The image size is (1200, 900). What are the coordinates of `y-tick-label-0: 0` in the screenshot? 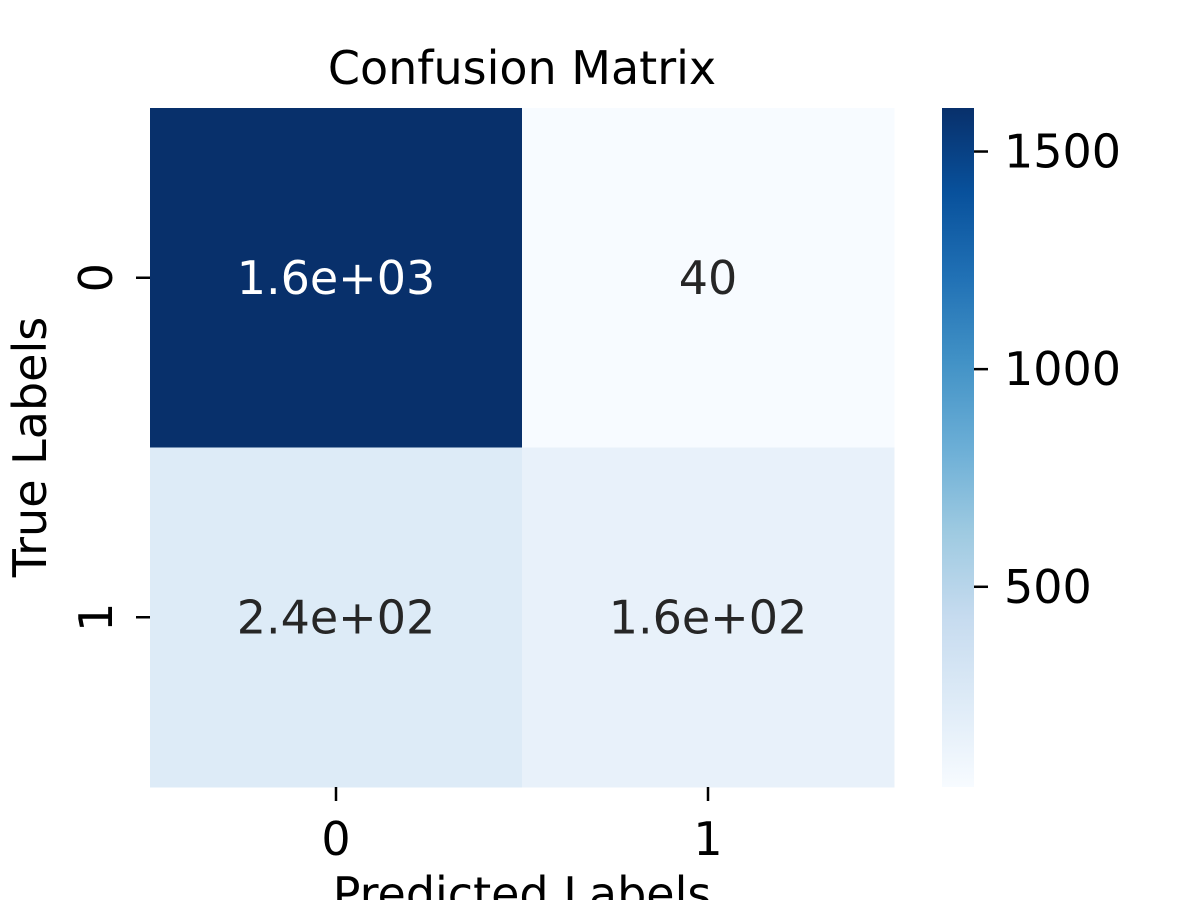 It's located at (96, 277).